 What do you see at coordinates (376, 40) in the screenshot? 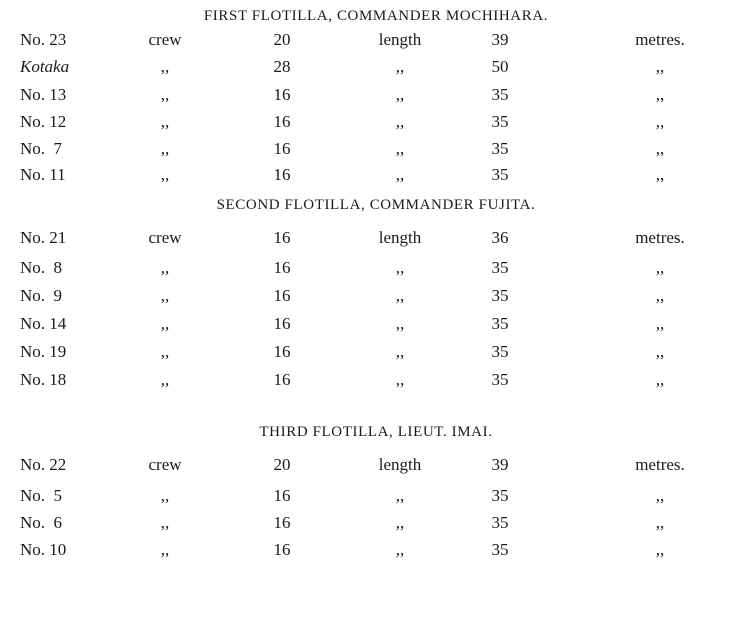
I see `table-row: No. 23 crew 20 length 39 metres.` at bounding box center [376, 40].